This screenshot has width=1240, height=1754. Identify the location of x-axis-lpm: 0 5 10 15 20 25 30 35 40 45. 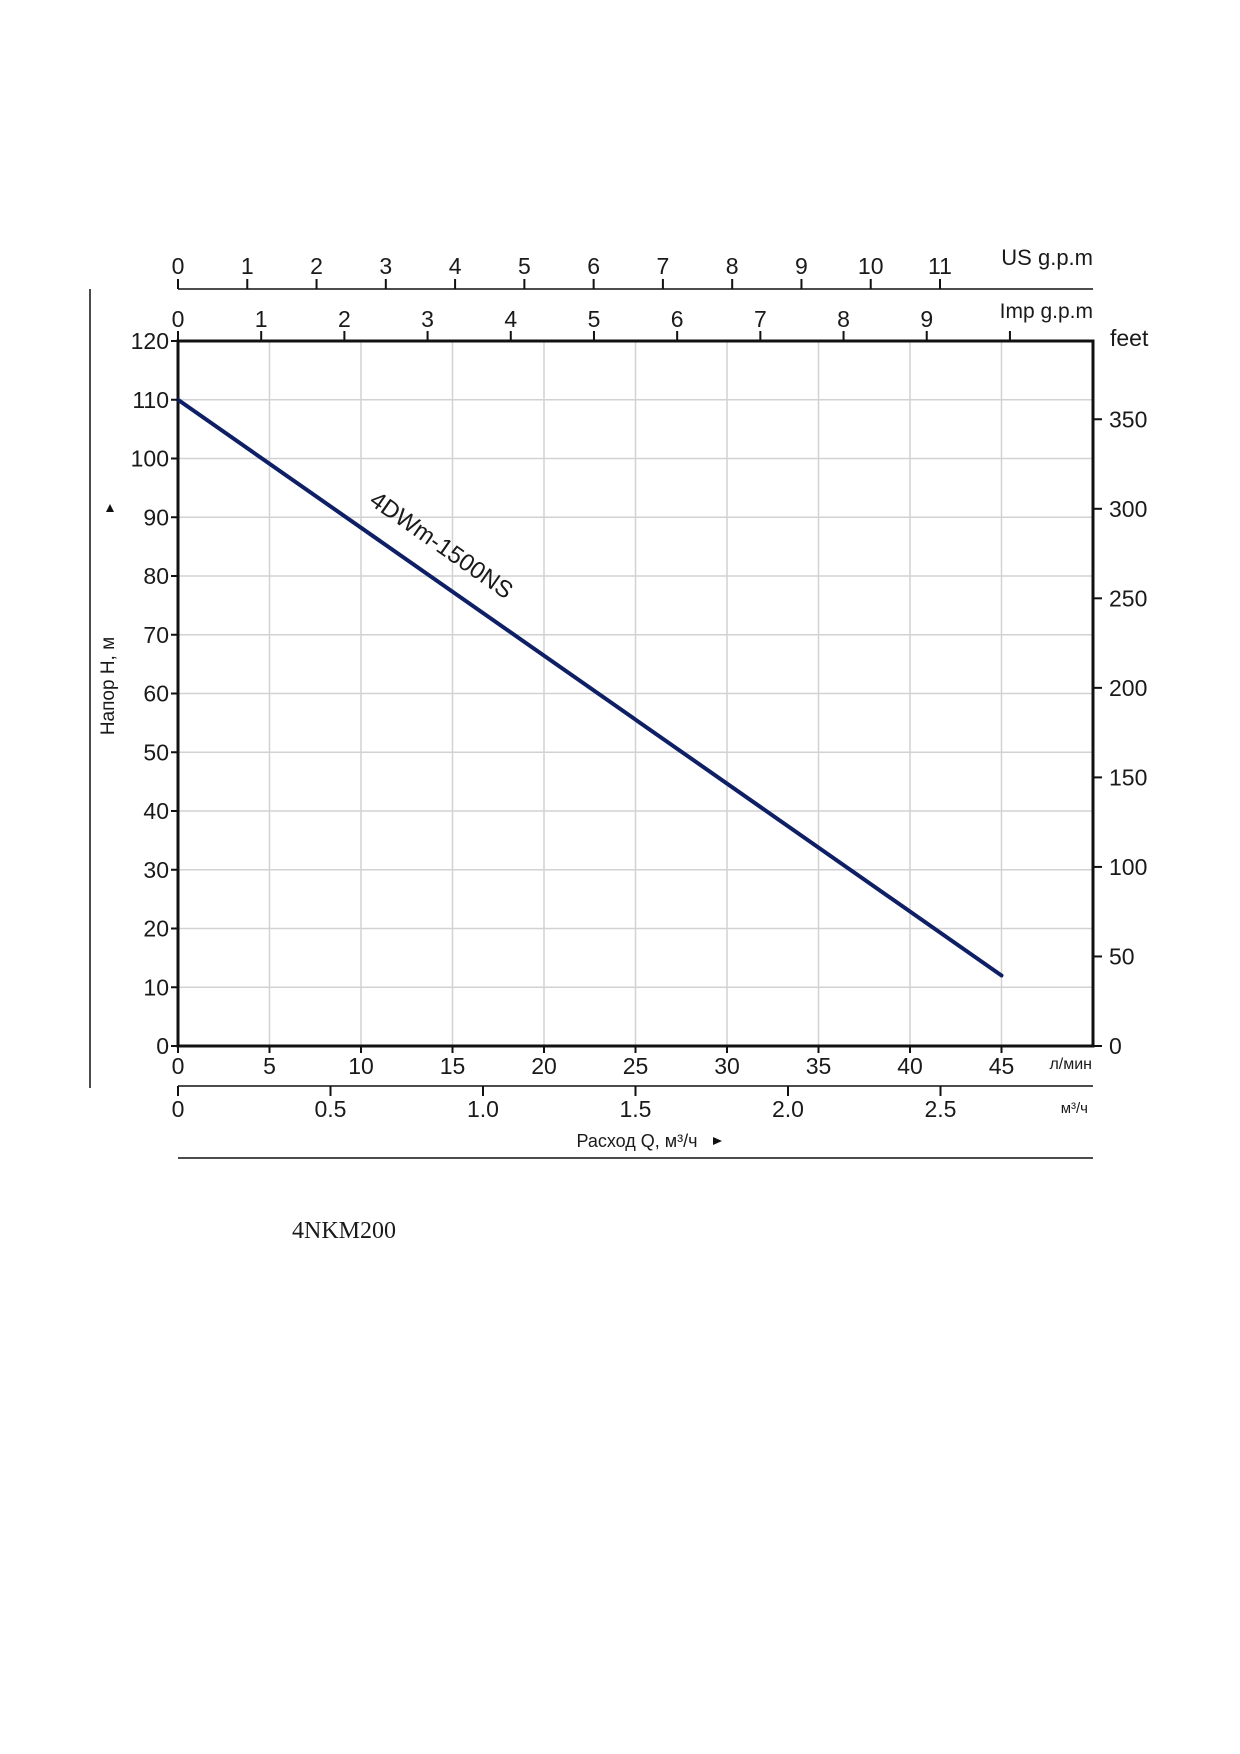
(593, 1062).